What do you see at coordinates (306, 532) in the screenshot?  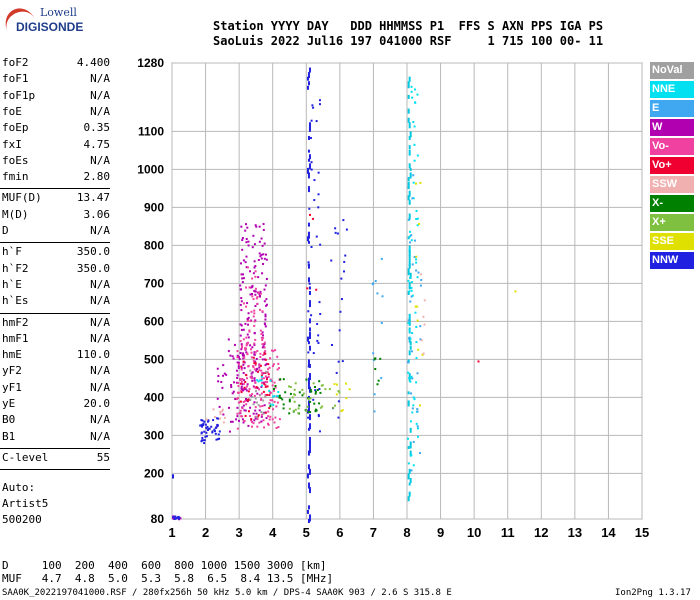 I see `x-tick-label: 5` at bounding box center [306, 532].